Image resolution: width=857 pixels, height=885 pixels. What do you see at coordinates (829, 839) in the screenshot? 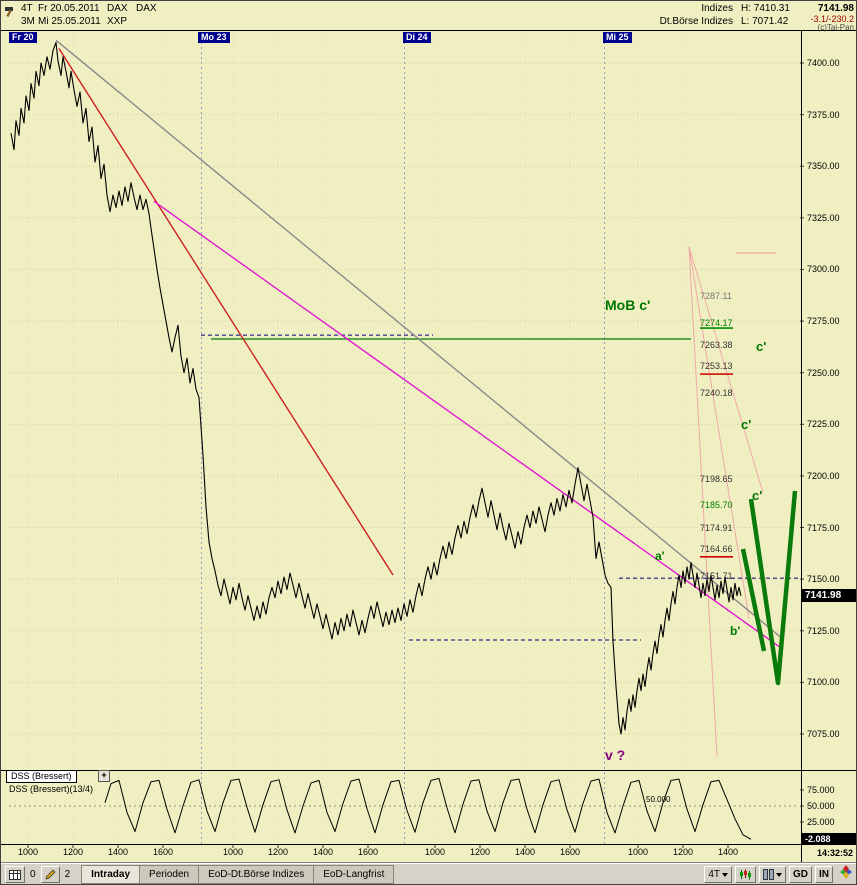
I see `indicator-last-box: -2.088` at bounding box center [829, 839].